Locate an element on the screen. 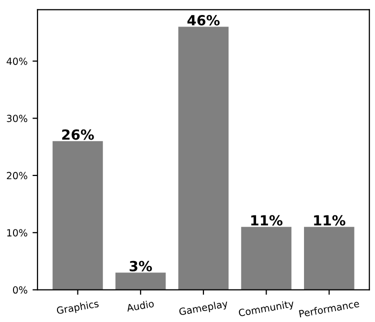  data-label: 46% is located at coordinates (203, 20).